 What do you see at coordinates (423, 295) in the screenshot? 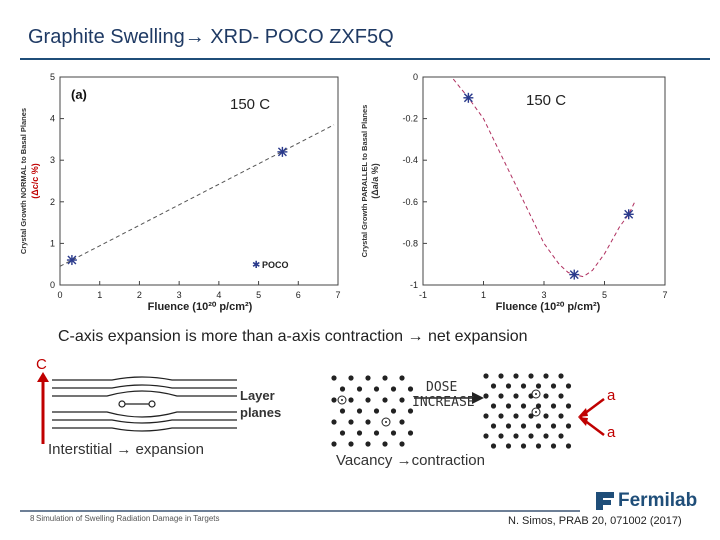
I see `x-tick-label: -1` at bounding box center [423, 295].